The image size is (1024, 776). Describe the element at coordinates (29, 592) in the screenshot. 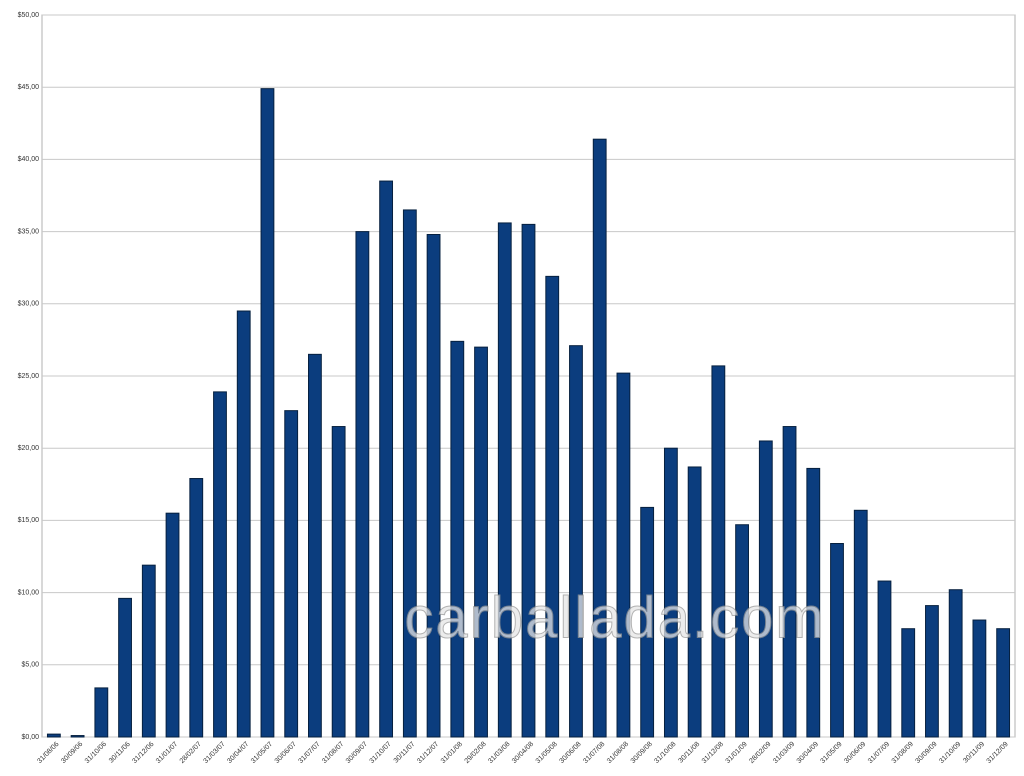

I see `y-tick-label: $10,00` at that location.